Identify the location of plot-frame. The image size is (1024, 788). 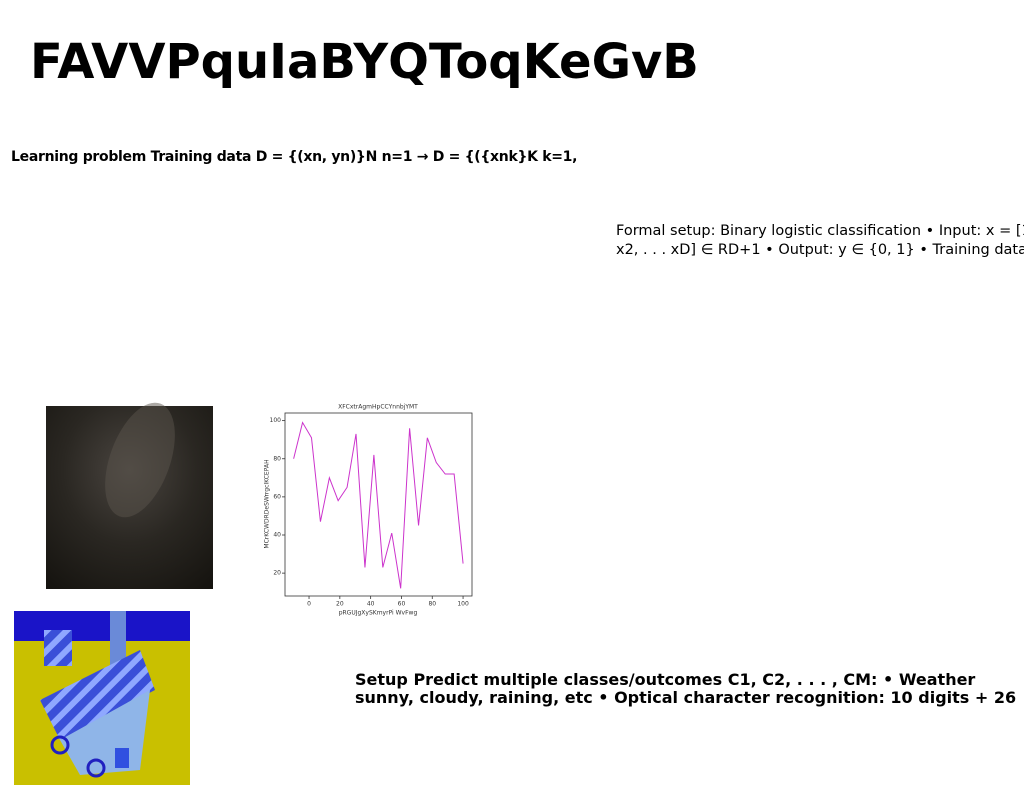
(378, 504).